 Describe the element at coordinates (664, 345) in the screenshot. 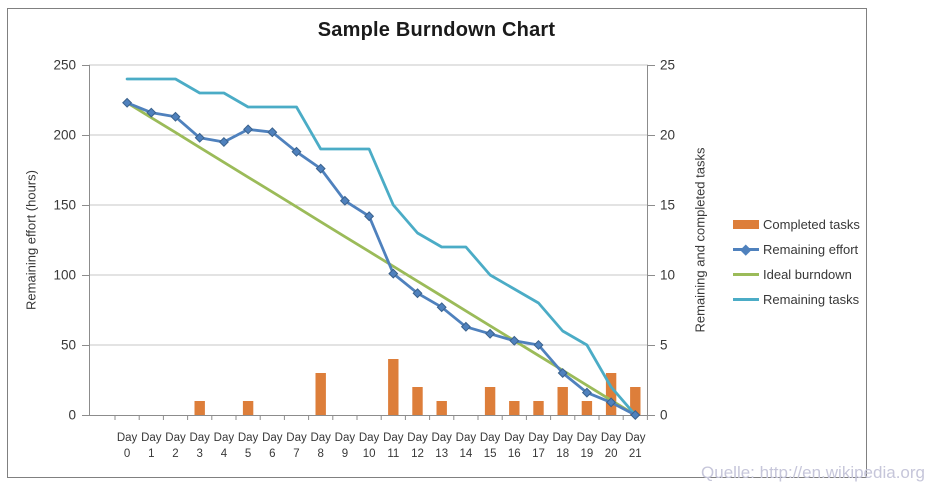

I see `right-axis-tick-label: 5` at that location.